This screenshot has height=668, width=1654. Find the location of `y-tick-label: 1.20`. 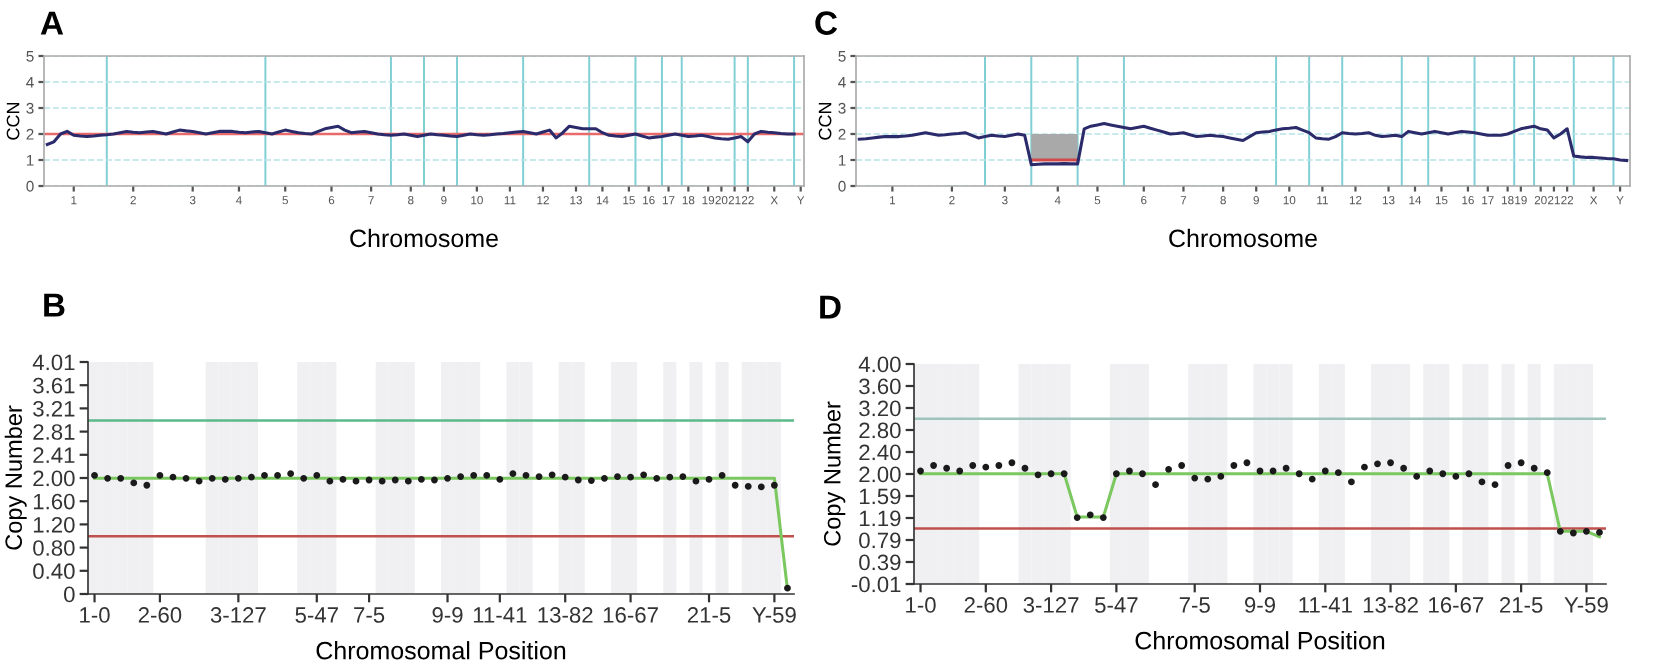

y-tick-label: 1.20 is located at coordinates (54, 524).